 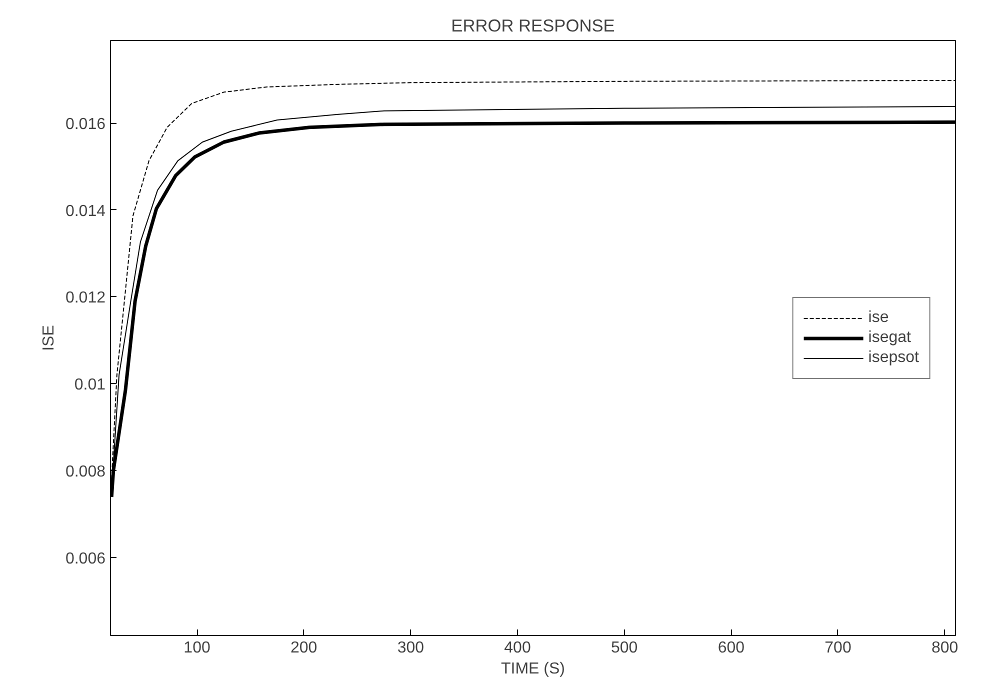 What do you see at coordinates (85, 211) in the screenshot?
I see `y-tick-label: 0.014` at bounding box center [85, 211].